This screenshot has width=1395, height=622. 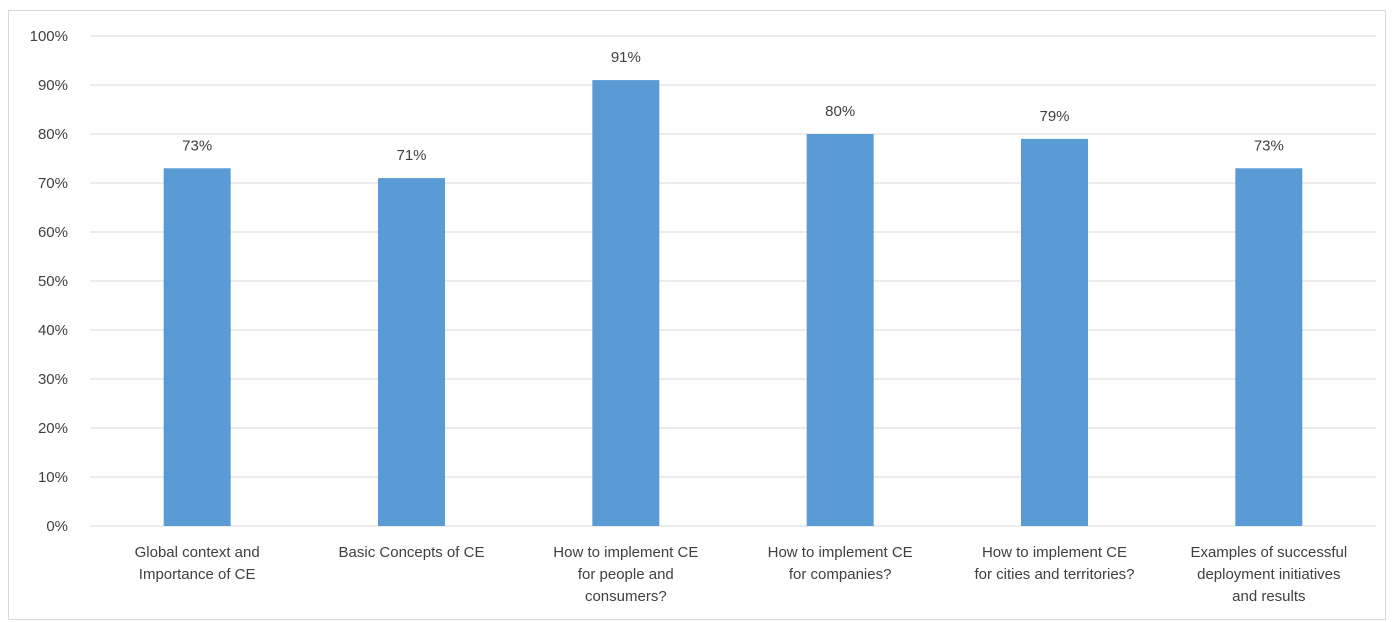 I want to click on x-category-label-line: deployment initiatives, so click(x=1268, y=574).